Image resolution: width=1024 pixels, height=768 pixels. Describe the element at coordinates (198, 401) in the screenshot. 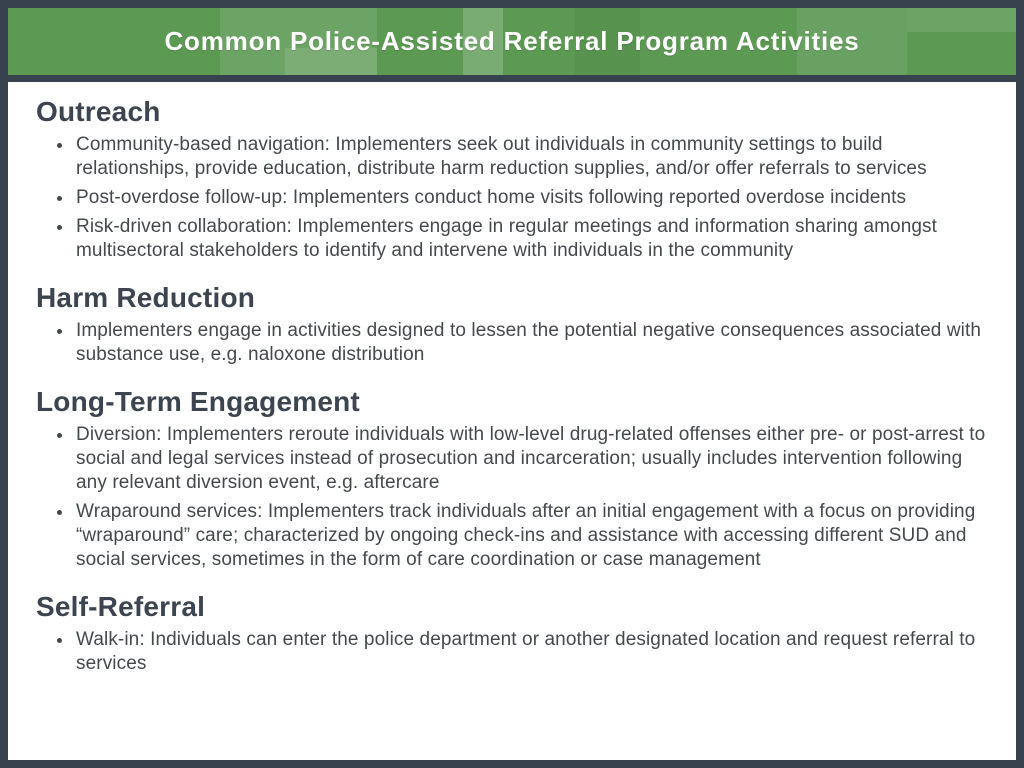

I see `section-heading: Long-Term Engagement` at that location.